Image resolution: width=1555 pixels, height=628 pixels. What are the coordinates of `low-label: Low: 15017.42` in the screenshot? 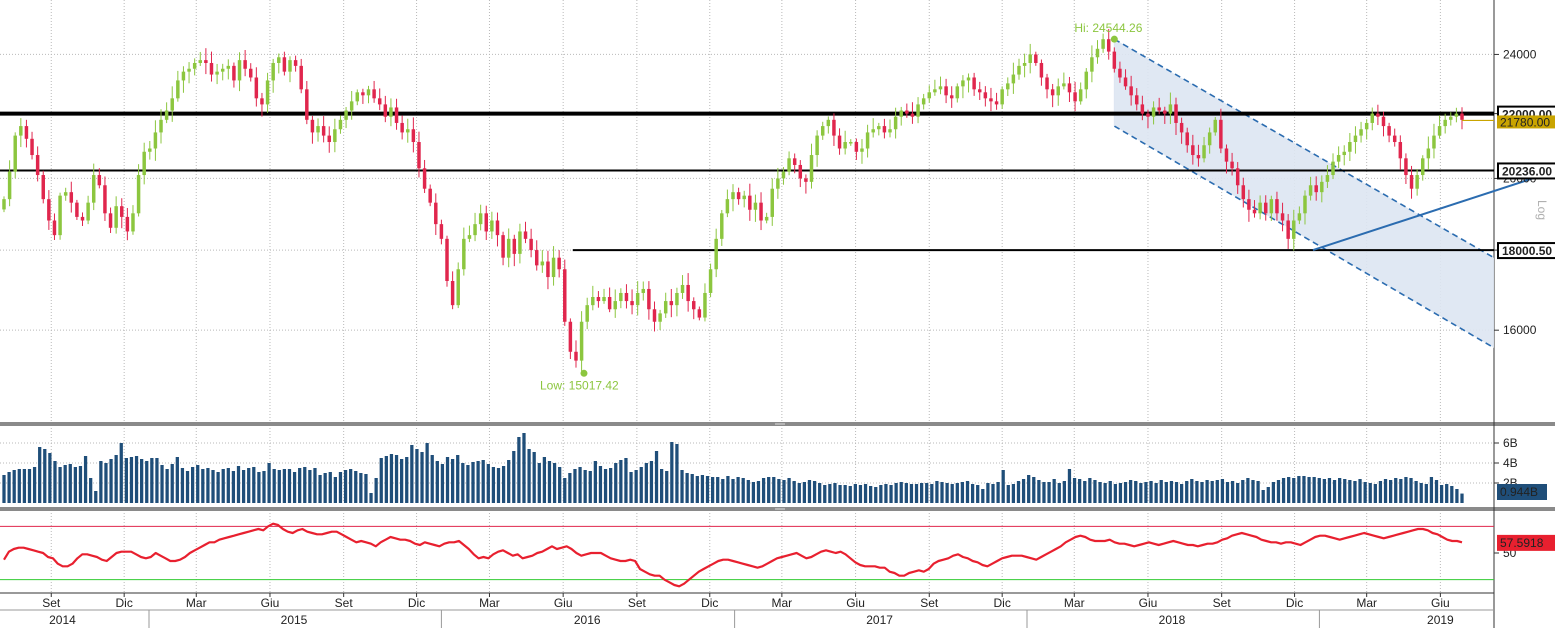 It's located at (579, 385).